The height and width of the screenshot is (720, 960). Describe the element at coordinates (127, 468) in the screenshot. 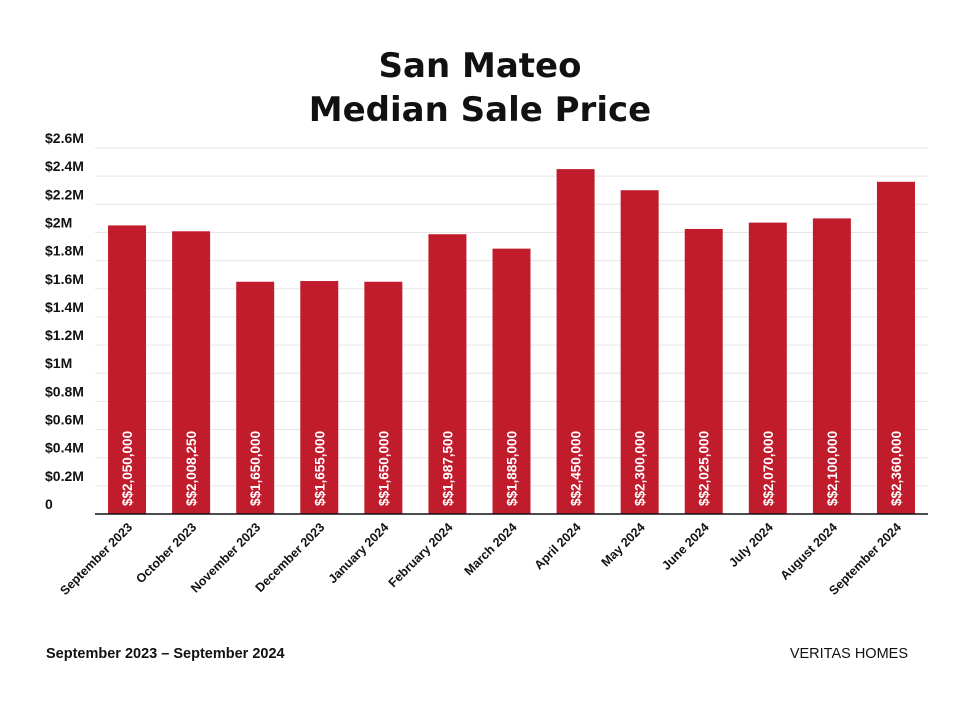

I see `data-label: $$2,050,000` at that location.